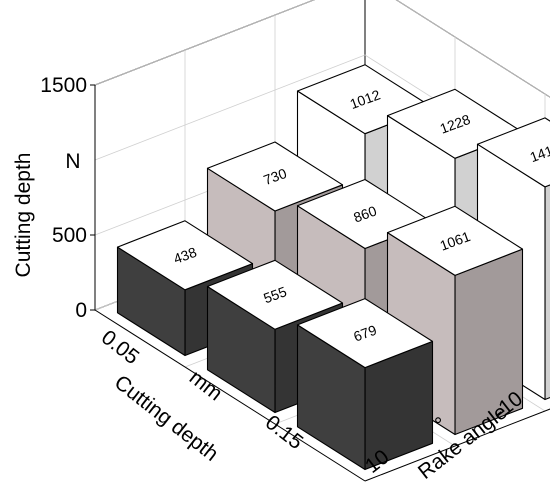 The width and height of the screenshot is (550, 490). What do you see at coordinates (72, 161) in the screenshot?
I see `z-axis-unit: N` at bounding box center [72, 161].